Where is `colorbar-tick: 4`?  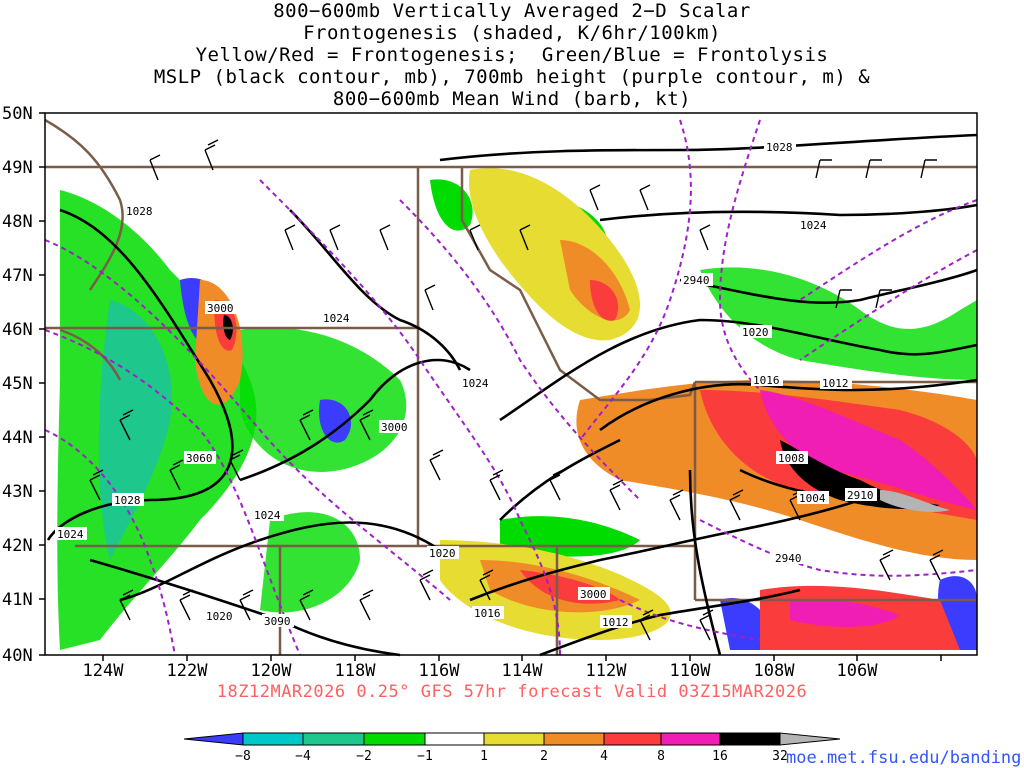
colorbar-tick: 4 is located at coordinates (604, 756).